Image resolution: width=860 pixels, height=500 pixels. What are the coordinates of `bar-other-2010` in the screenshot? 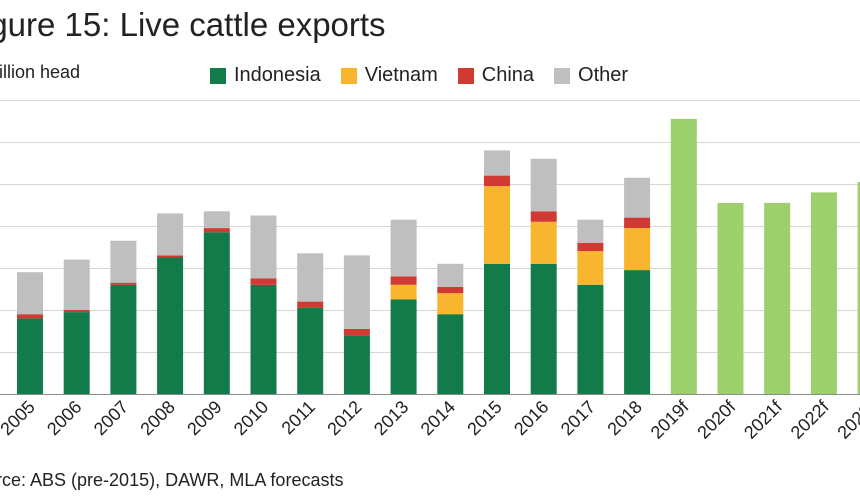 It's located at (263, 247).